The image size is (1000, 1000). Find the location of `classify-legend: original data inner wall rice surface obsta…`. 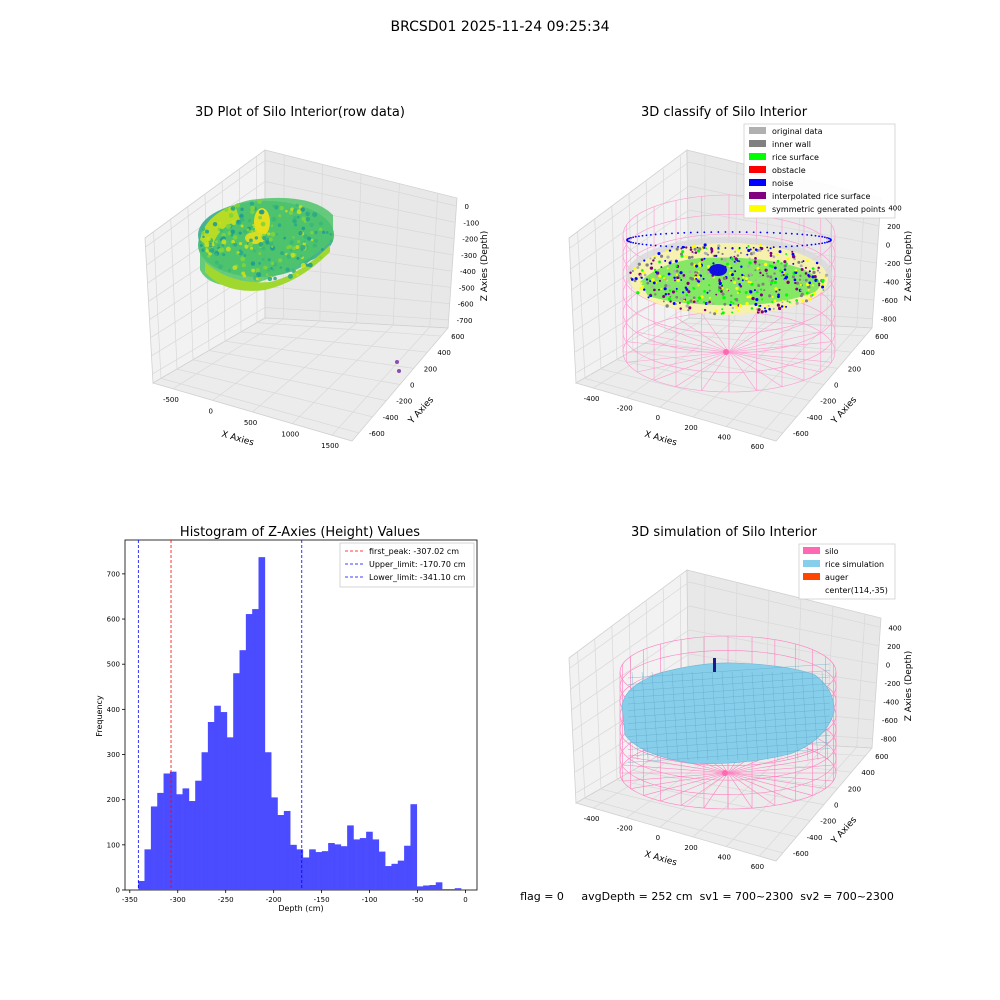

classify-legend: original data inner wall rice surface obsta… is located at coordinates (819, 171).